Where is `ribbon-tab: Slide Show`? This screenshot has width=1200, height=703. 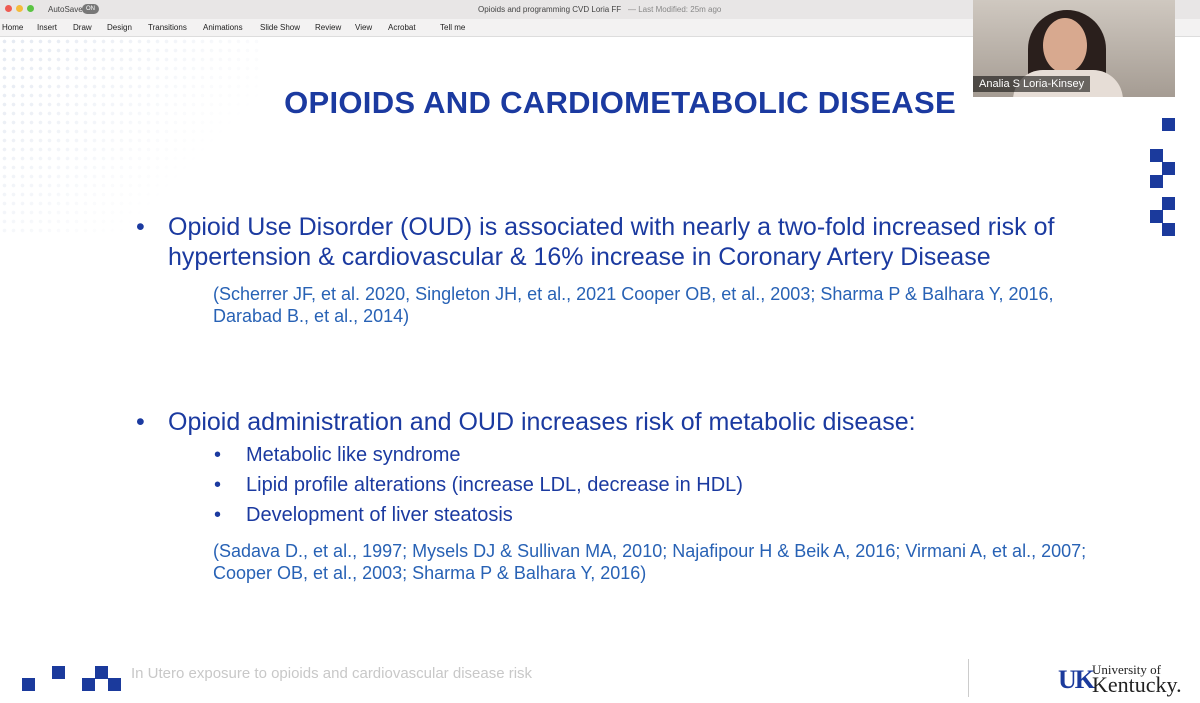
ribbon-tab: Slide Show is located at coordinates (280, 27).